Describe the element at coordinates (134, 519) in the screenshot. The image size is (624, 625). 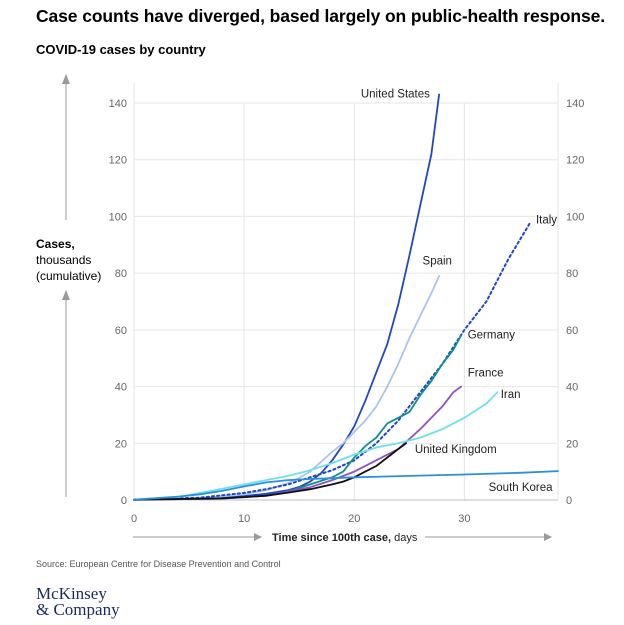
I see `x-tick-0: 0` at that location.